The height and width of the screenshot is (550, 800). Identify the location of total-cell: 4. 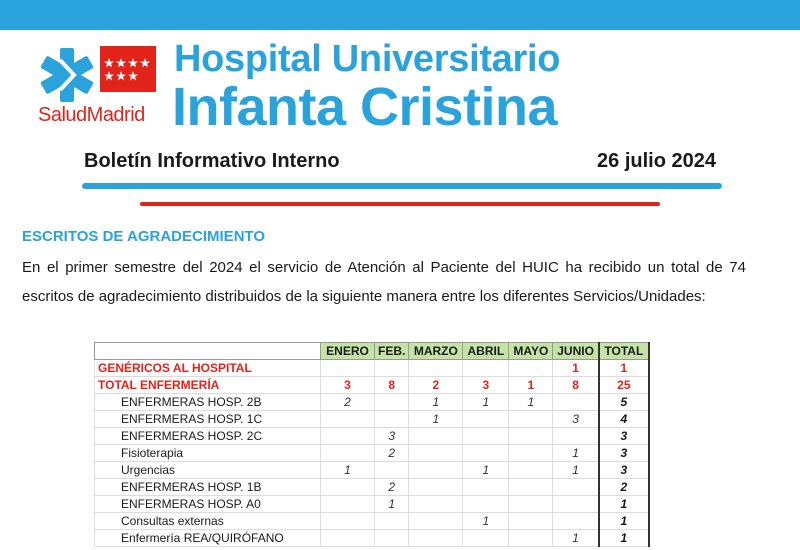
(623, 419).